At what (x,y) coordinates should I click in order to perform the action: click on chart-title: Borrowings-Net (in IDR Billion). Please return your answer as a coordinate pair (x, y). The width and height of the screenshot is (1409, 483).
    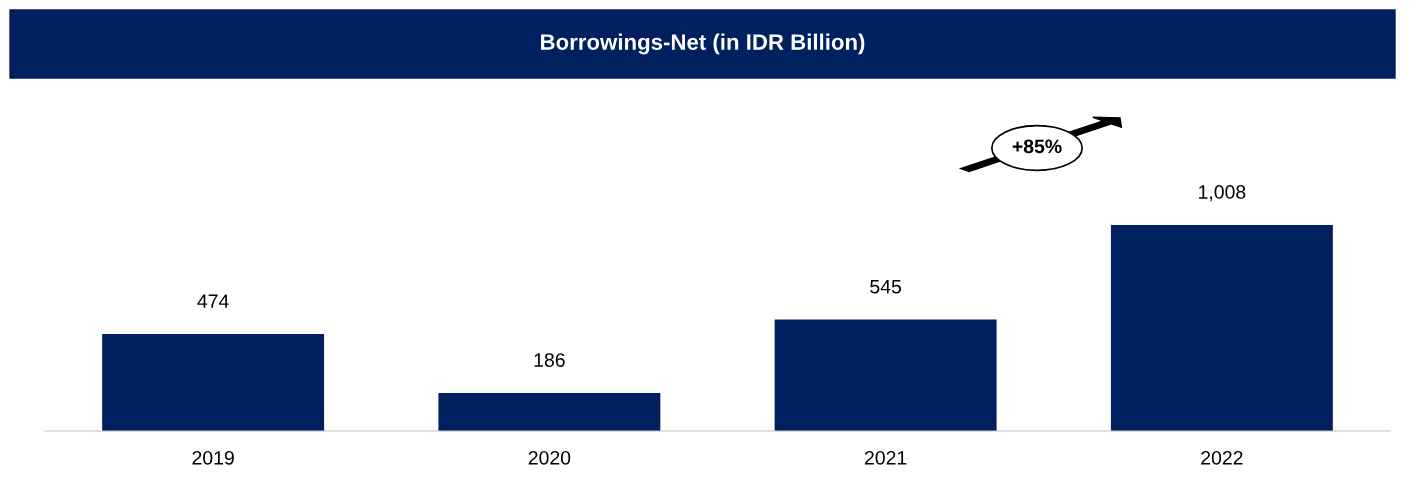
    Looking at the image, I should click on (703, 44).